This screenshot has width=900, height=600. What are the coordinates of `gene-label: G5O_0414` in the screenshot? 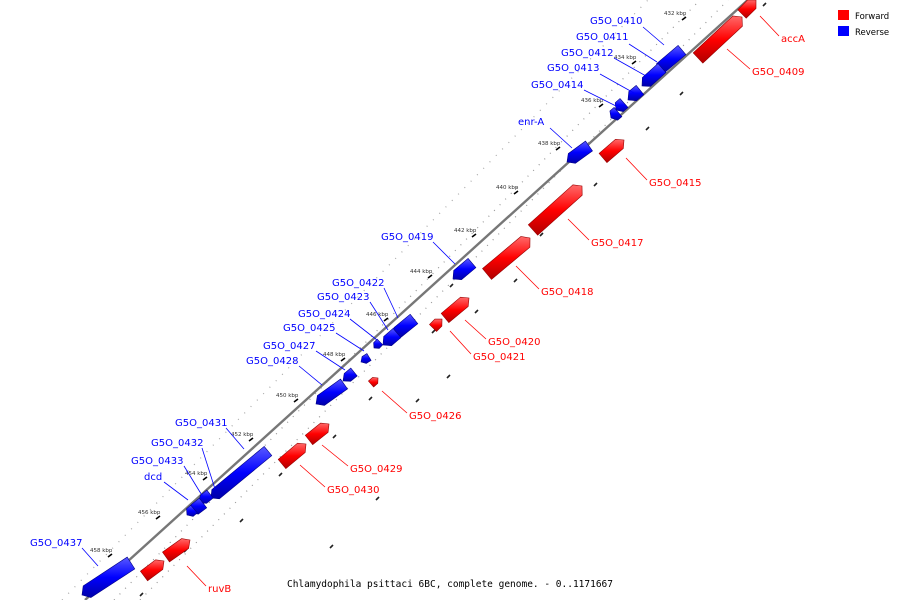 It's located at (557, 85).